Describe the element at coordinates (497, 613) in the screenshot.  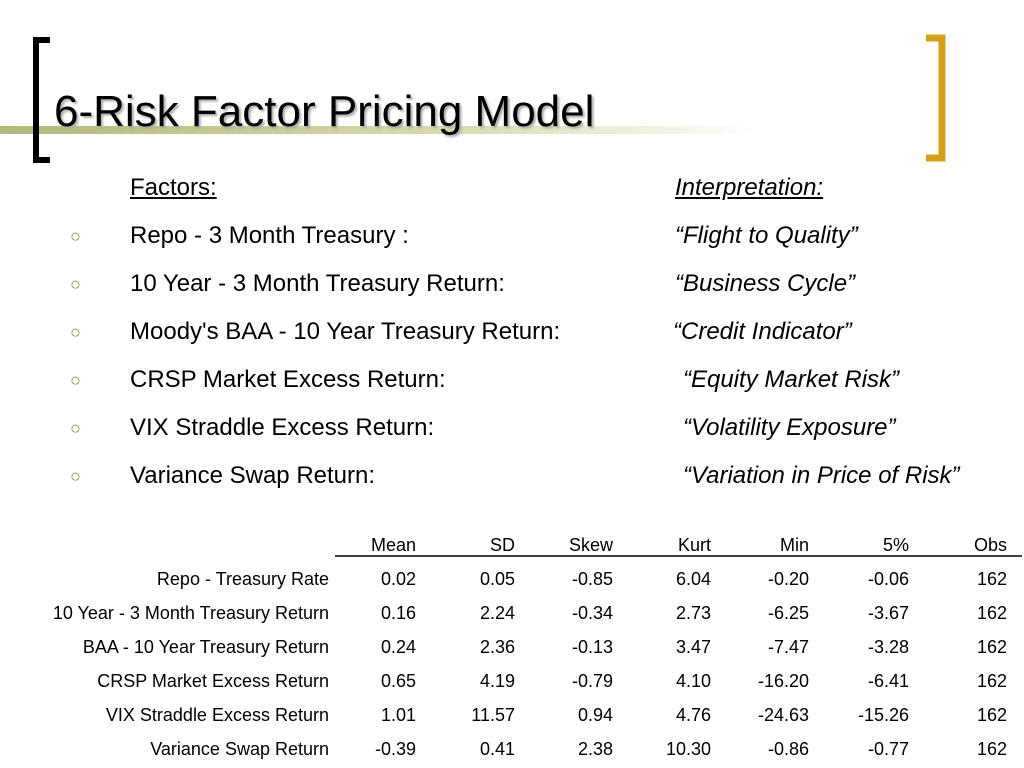
I see `cell: 2.24` at that location.